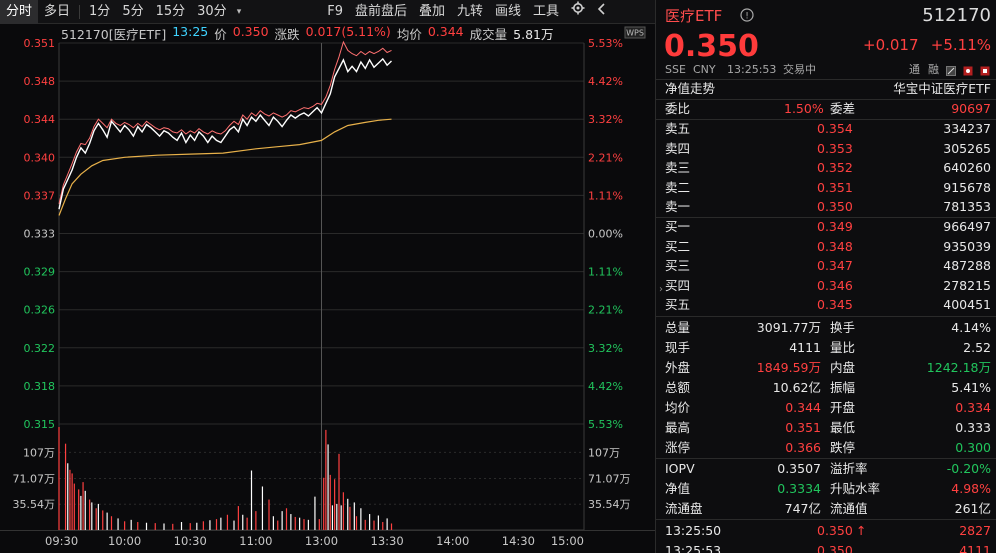 Image resolution: width=996 pixels, height=553 pixels. What do you see at coordinates (680, 468) in the screenshot?
I see `stat-label: IOPV` at bounding box center [680, 468].